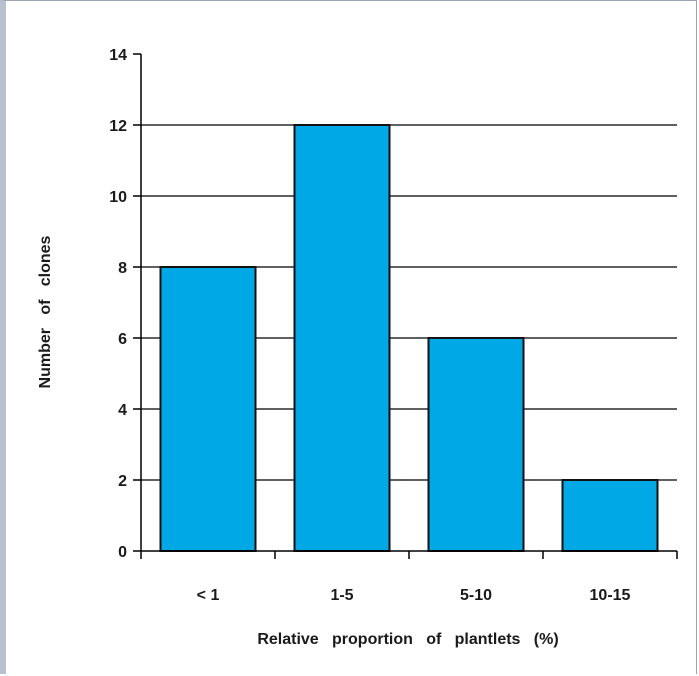 Image resolution: width=699 pixels, height=676 pixels. What do you see at coordinates (476, 595) in the screenshot?
I see `x-tick-label: 5-10` at bounding box center [476, 595].